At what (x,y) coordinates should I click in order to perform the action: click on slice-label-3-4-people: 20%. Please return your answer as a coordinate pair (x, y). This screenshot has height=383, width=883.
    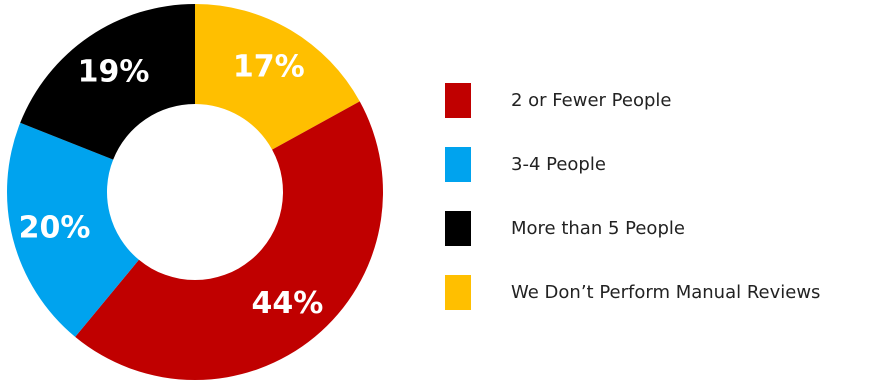
    Looking at the image, I should click on (55, 228).